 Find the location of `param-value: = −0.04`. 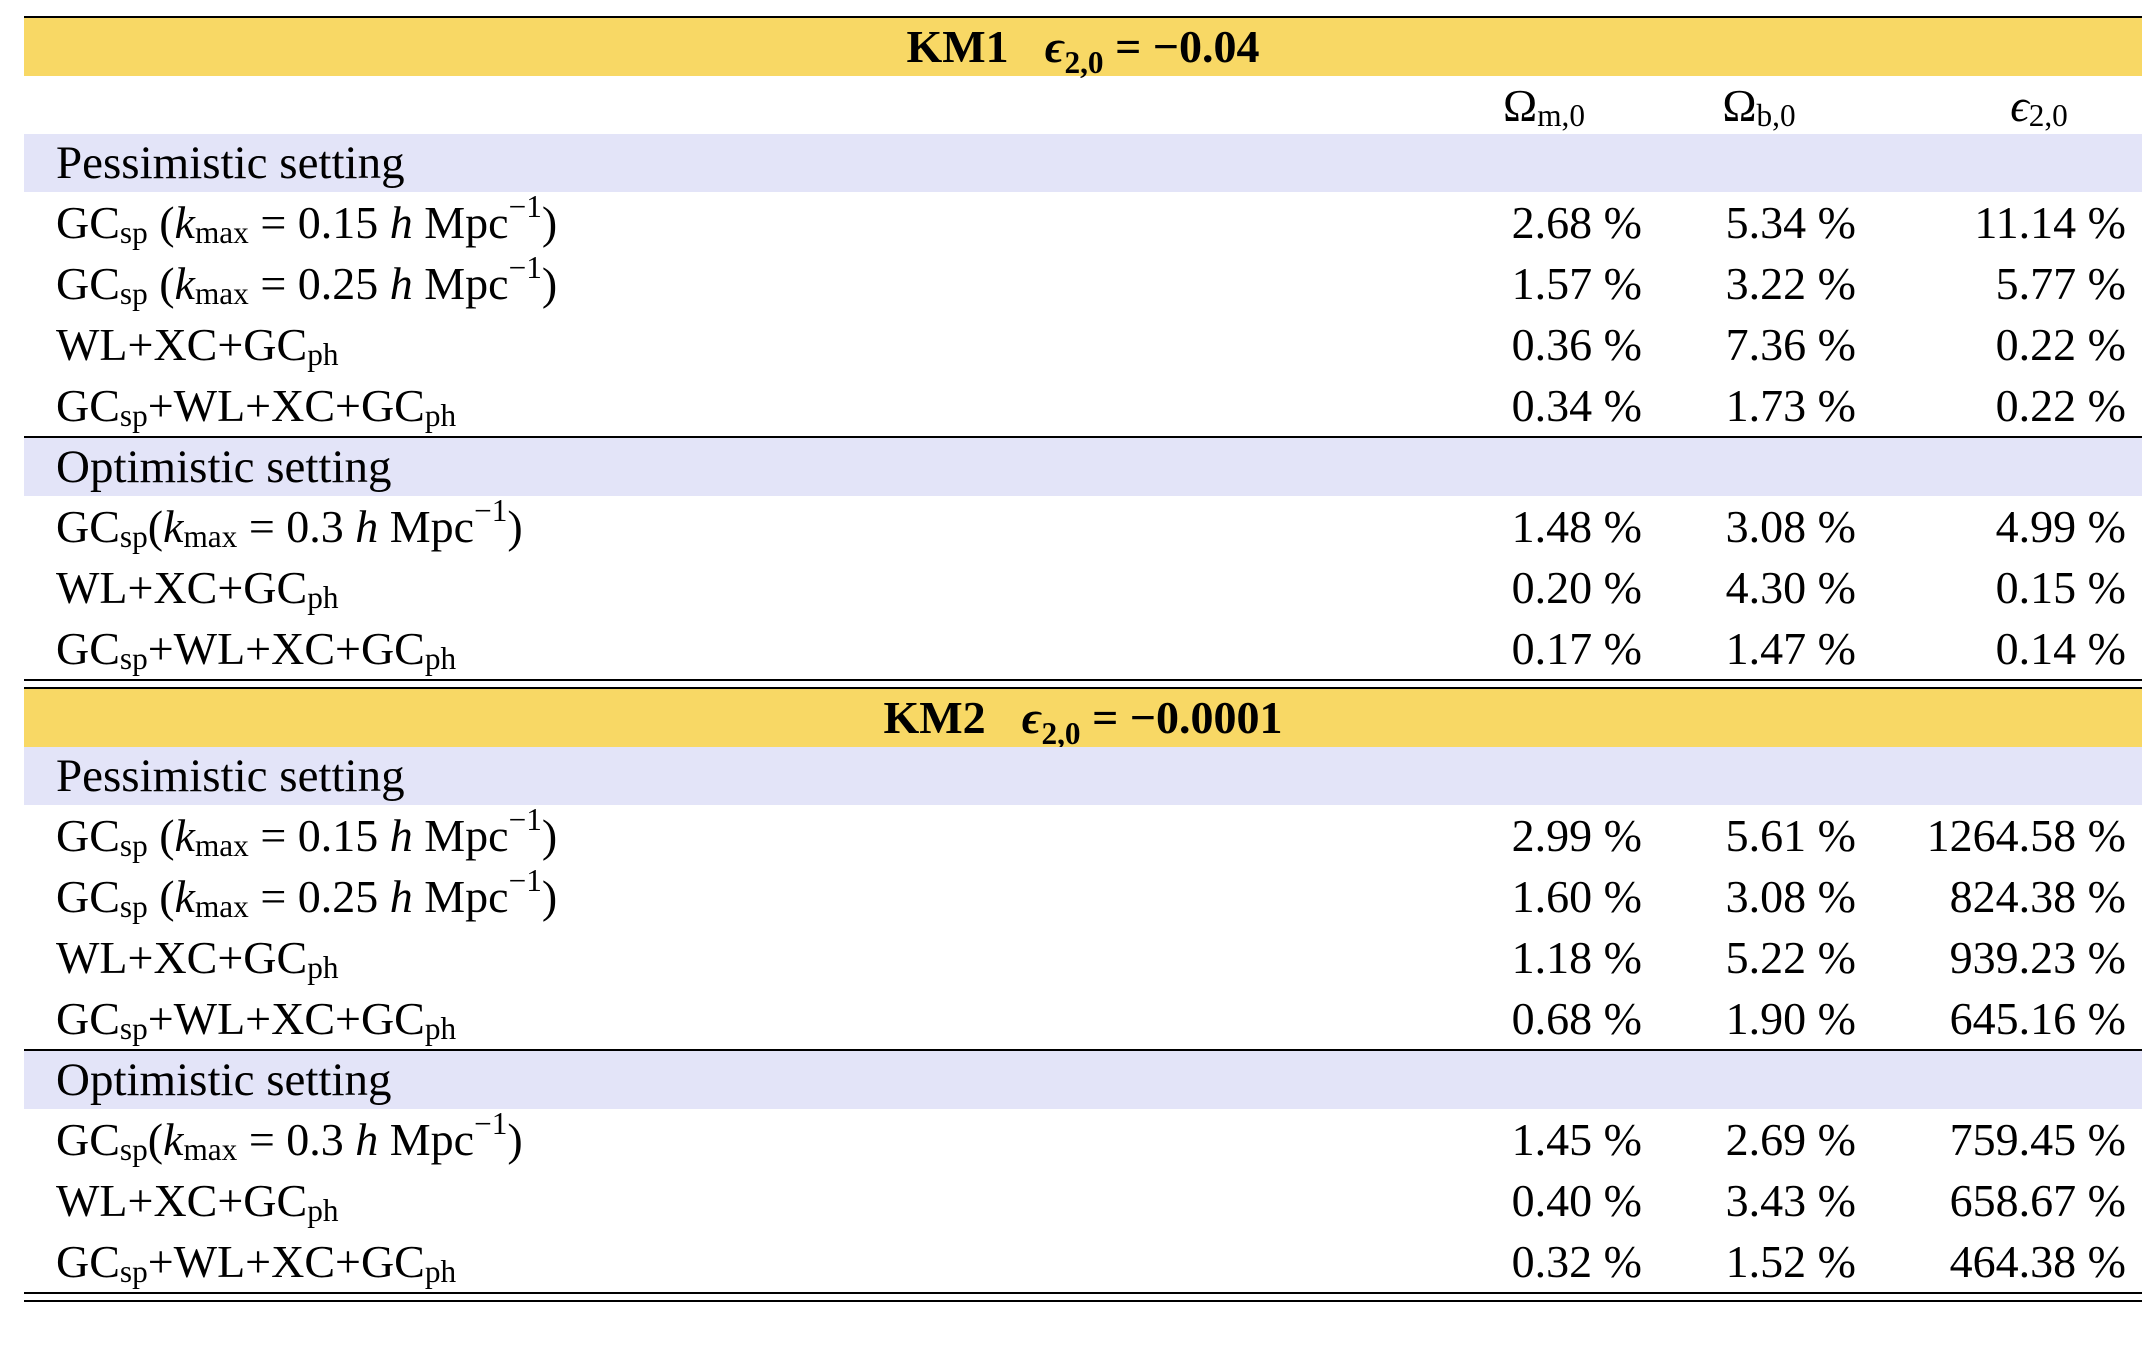

param-value: = −0.04 is located at coordinates (1187, 46).